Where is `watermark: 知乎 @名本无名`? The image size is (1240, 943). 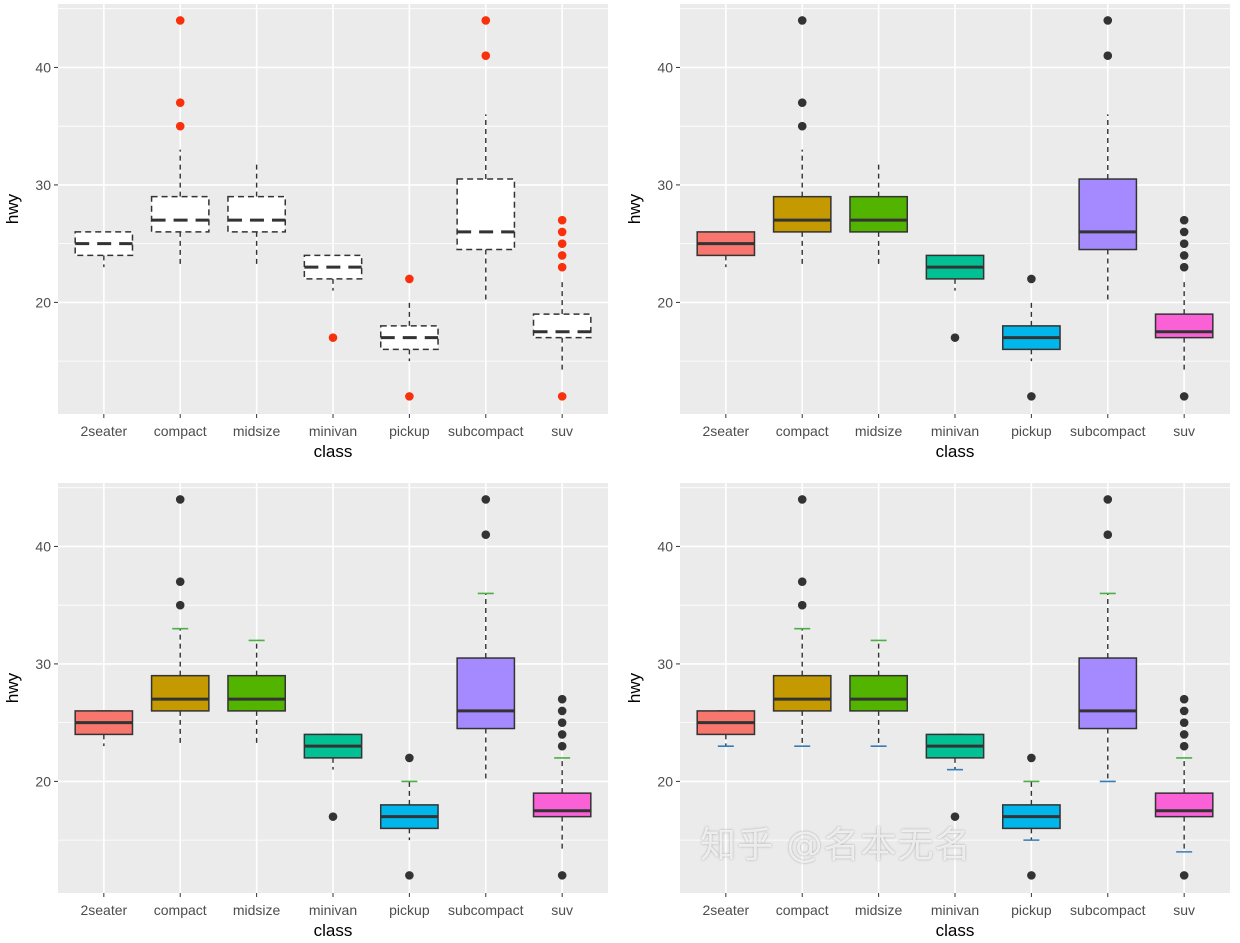 watermark: 知乎 @名本无名 is located at coordinates (836, 845).